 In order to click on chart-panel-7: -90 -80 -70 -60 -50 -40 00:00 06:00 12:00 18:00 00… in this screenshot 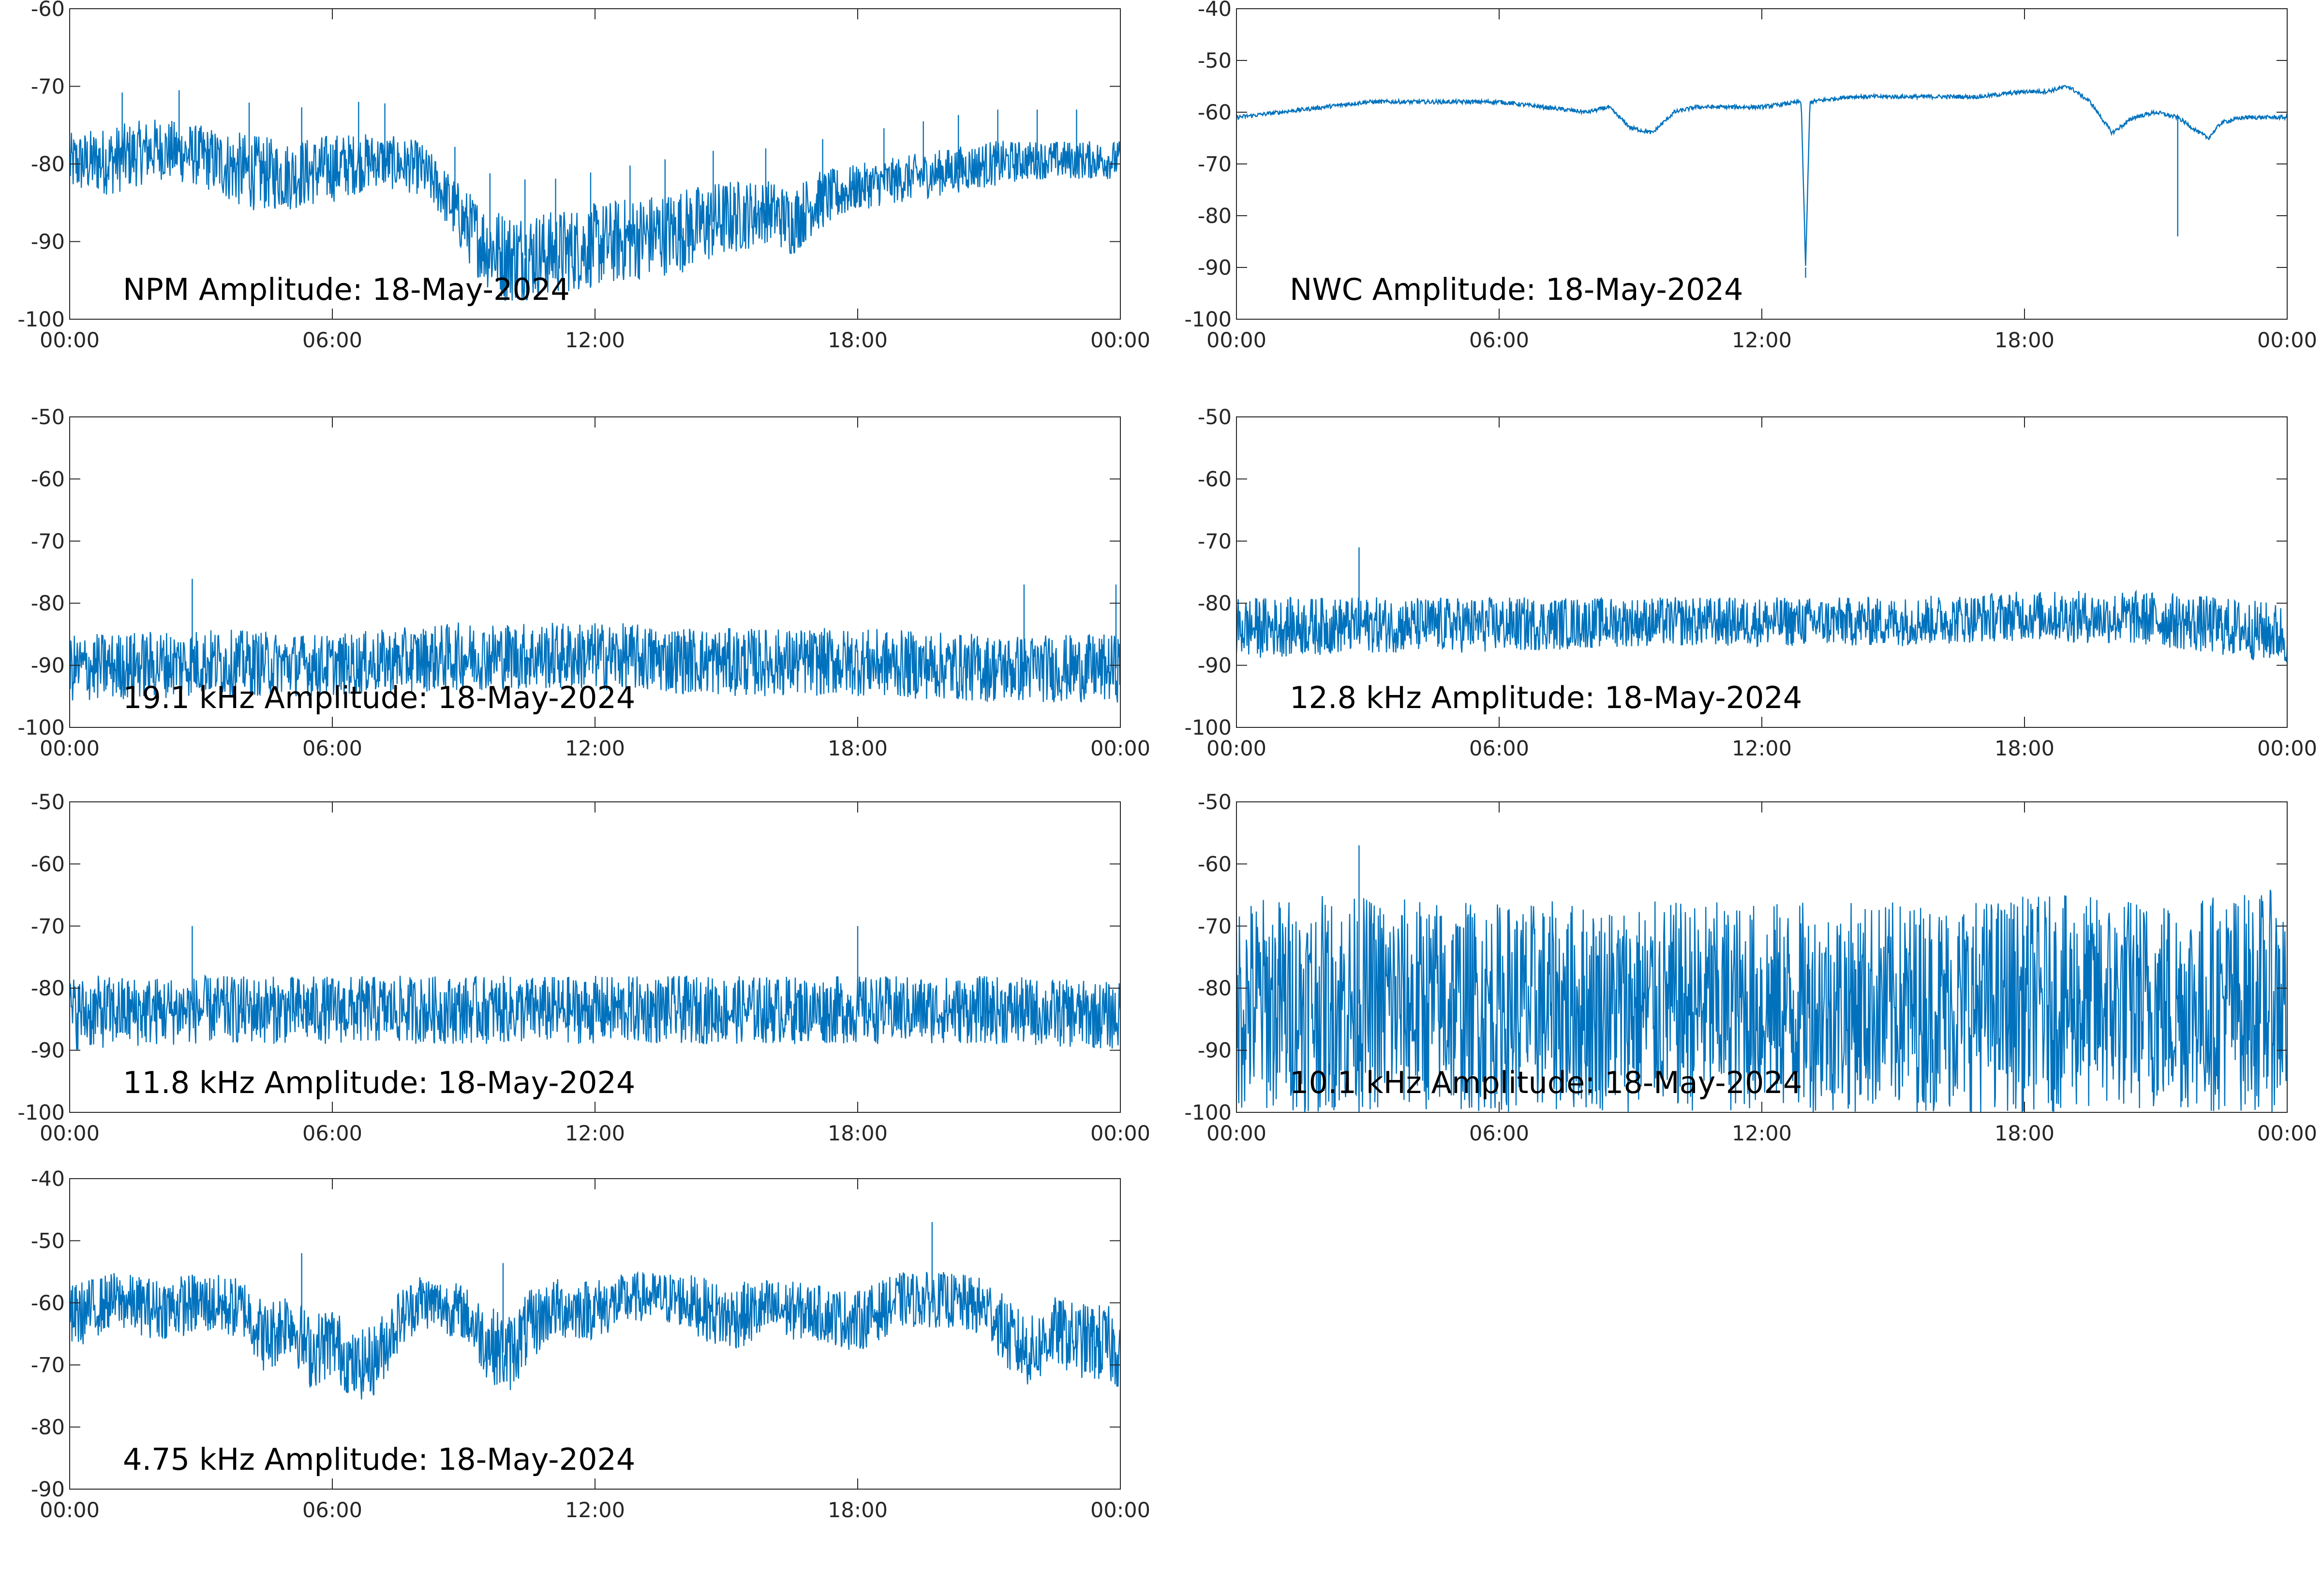, I will do `click(590, 1344)`.